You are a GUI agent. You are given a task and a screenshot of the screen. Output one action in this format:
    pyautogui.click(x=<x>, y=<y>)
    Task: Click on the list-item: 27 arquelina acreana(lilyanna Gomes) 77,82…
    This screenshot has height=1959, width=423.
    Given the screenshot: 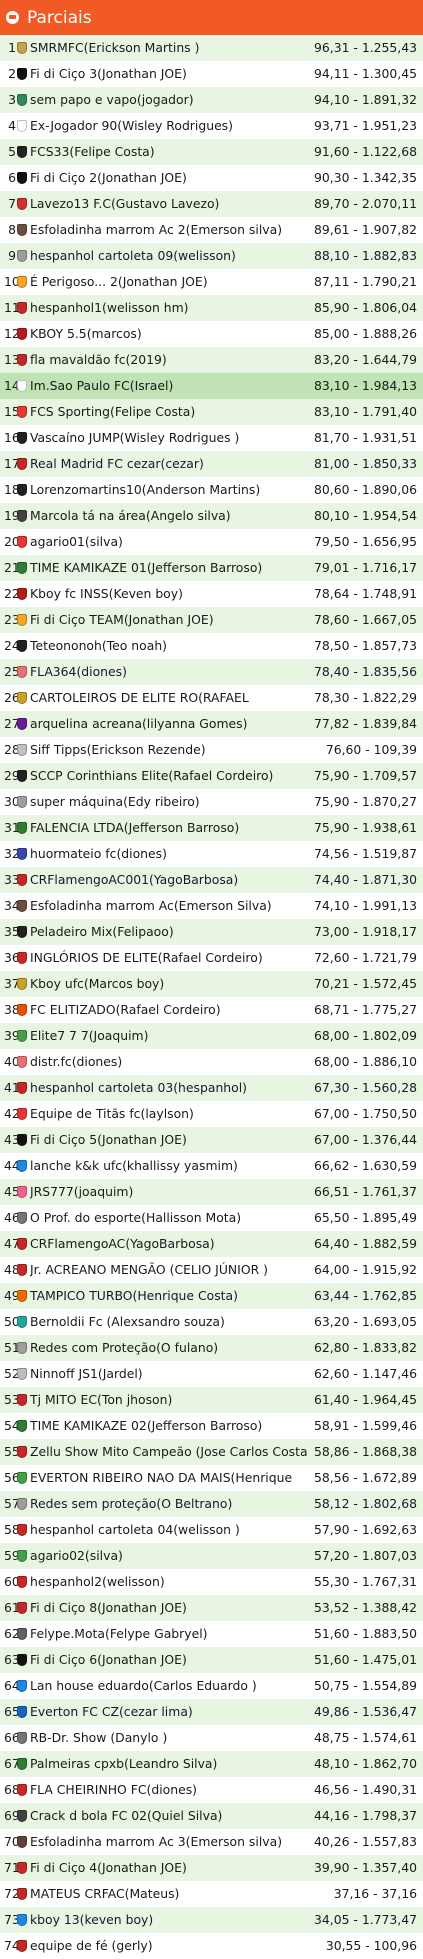 What is the action you would take?
    pyautogui.click(x=211, y=724)
    